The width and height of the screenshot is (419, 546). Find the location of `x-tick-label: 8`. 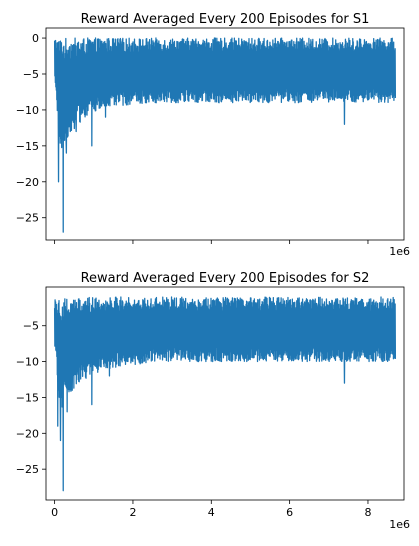

x-tick-label: 8 is located at coordinates (367, 512).